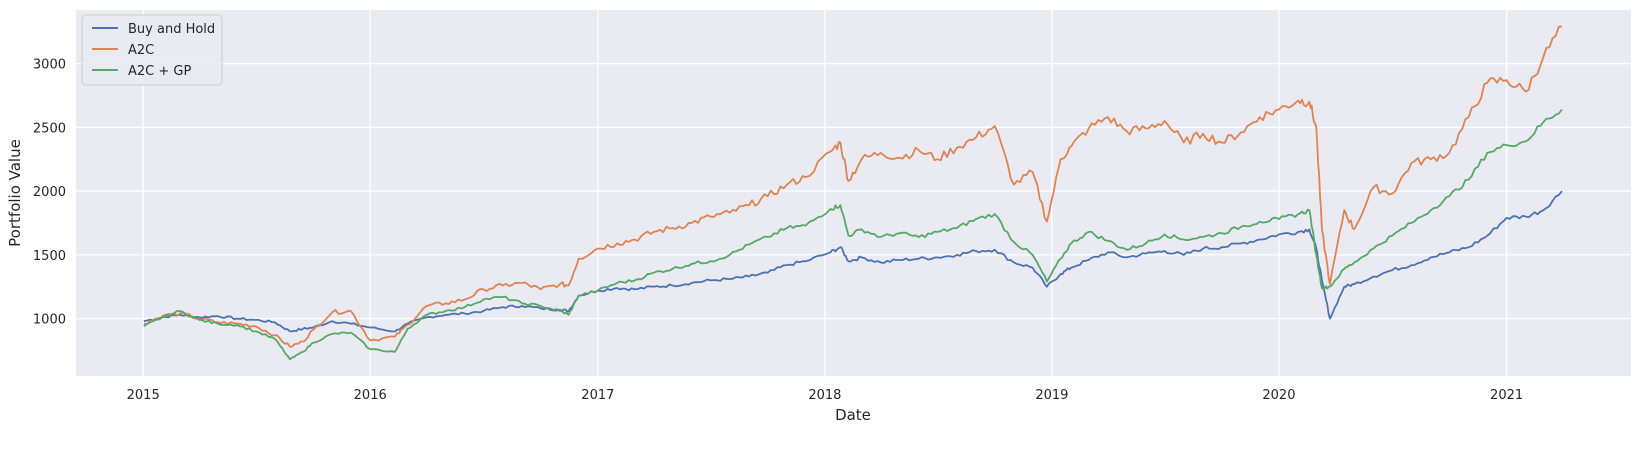 The width and height of the screenshot is (1637, 452). Describe the element at coordinates (1278, 395) in the screenshot. I see `x-tick-label: 2020` at that location.